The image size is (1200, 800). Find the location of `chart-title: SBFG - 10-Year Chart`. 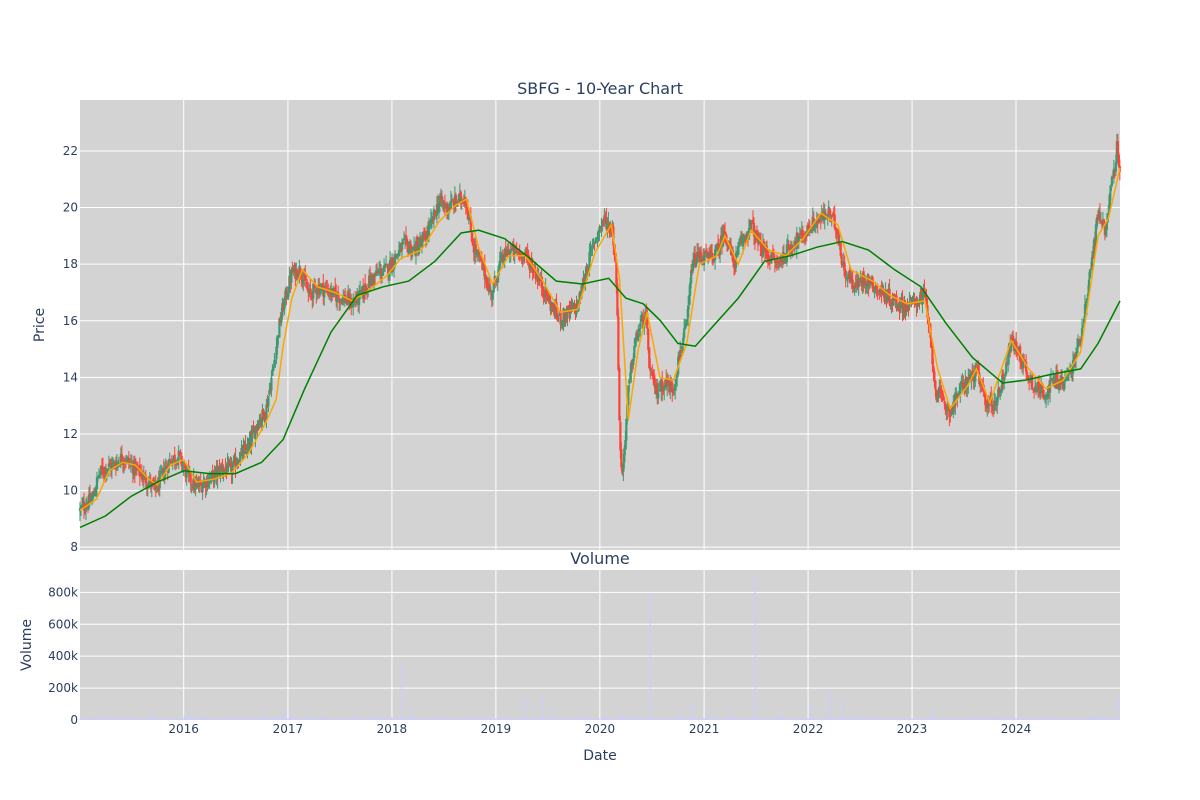

chart-title: SBFG - 10-Year Chart is located at coordinates (600, 88).